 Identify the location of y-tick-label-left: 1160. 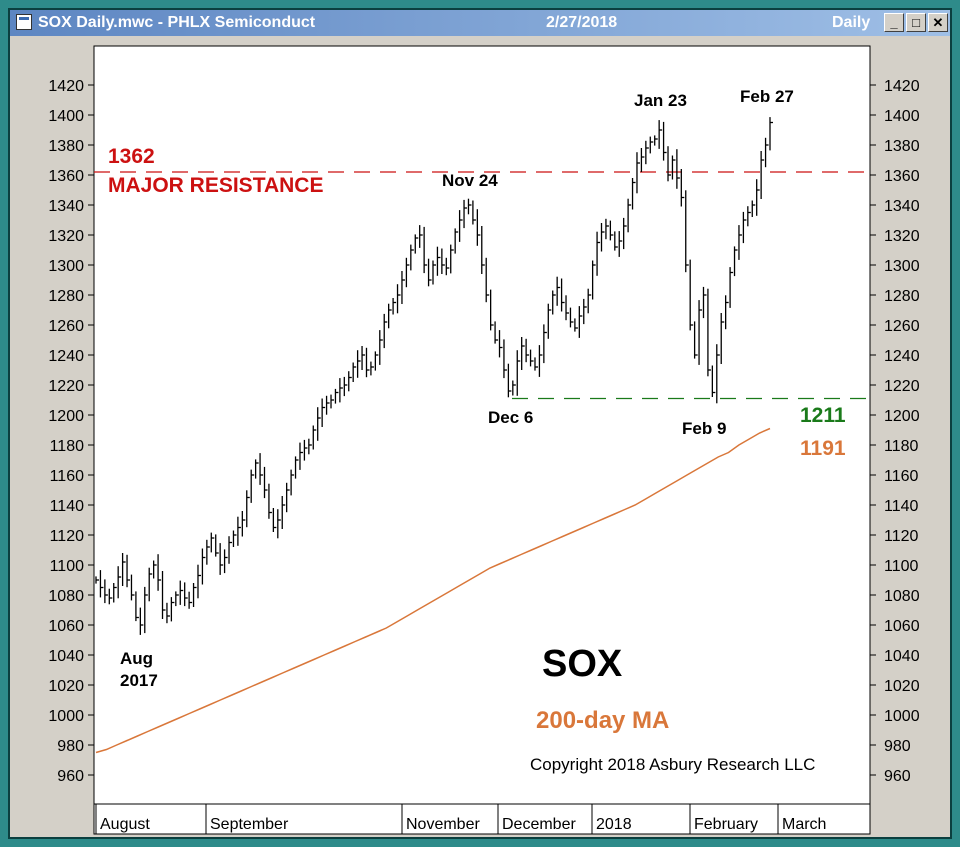
(67, 476).